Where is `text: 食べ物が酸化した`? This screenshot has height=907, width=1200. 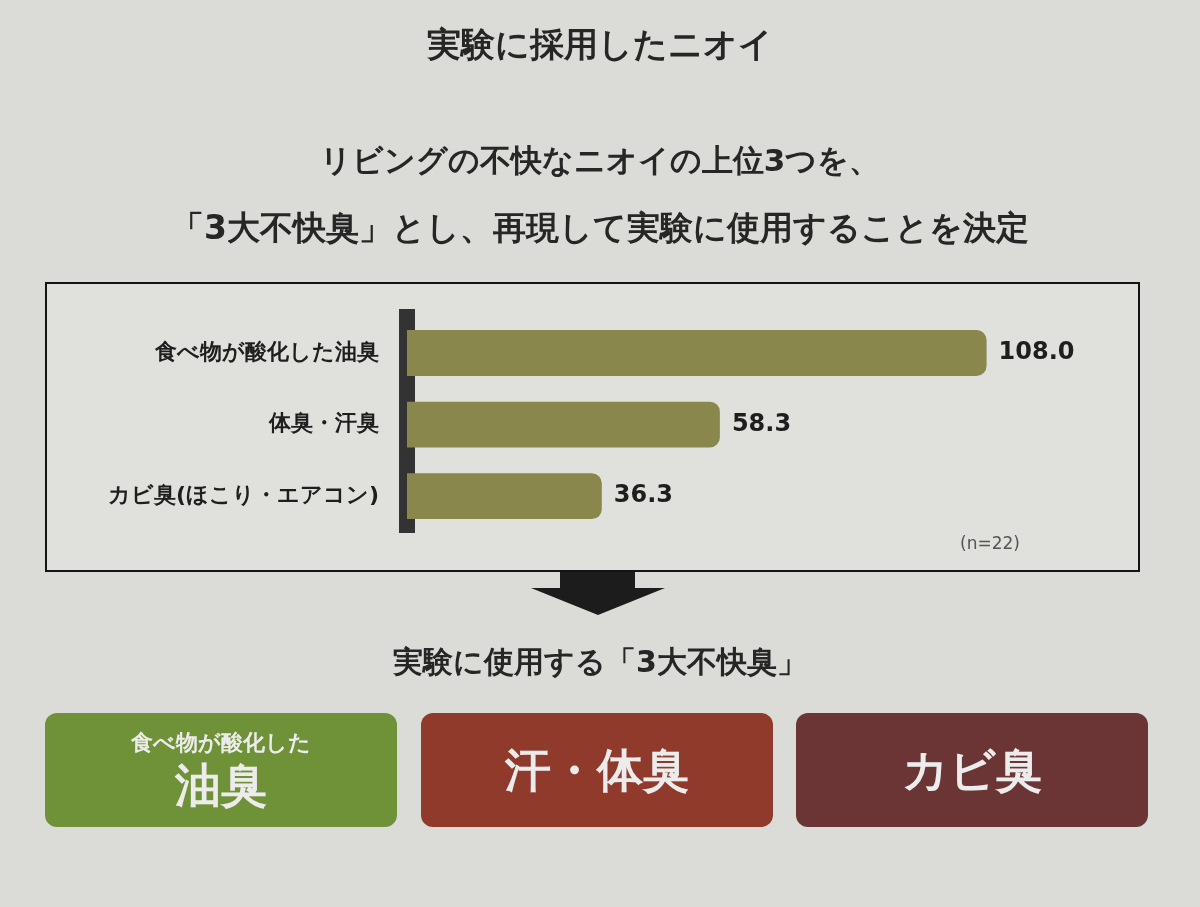 text: 食べ物が酸化した is located at coordinates (221, 743).